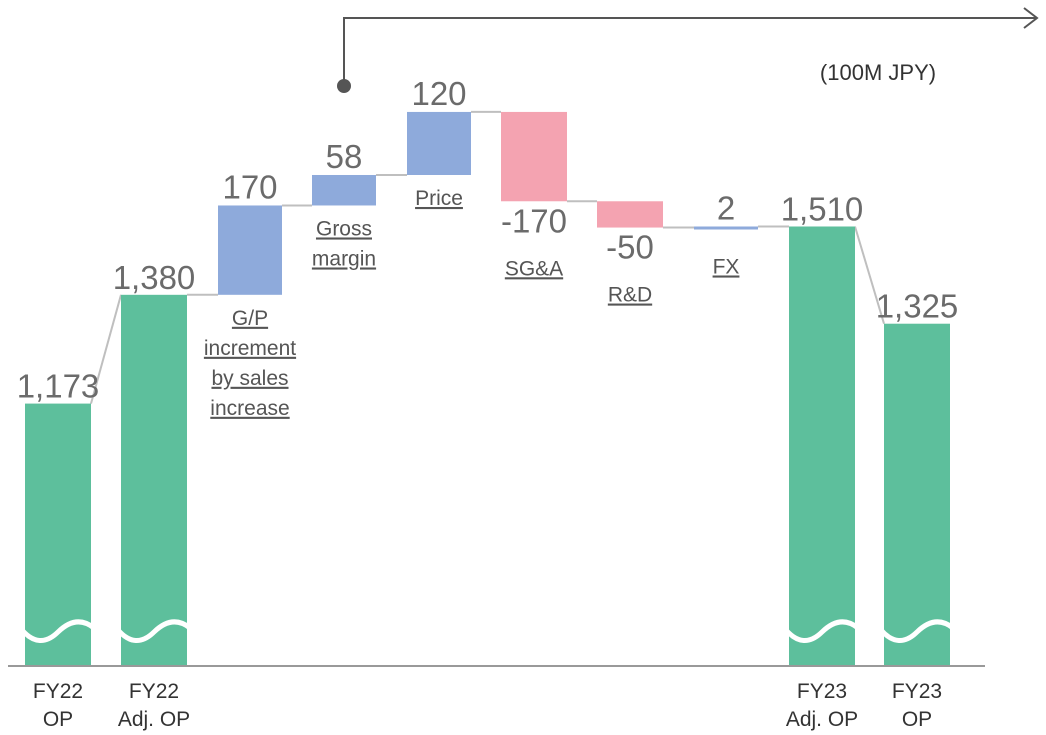 Image resolution: width=1046 pixels, height=735 pixels. What do you see at coordinates (58, 691) in the screenshot?
I see `category-label-1-line-1: FY22` at bounding box center [58, 691].